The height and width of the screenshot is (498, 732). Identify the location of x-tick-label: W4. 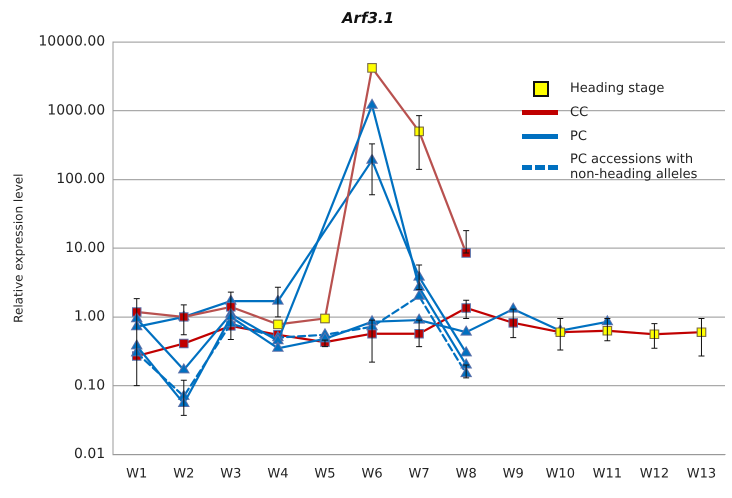
(277, 474).